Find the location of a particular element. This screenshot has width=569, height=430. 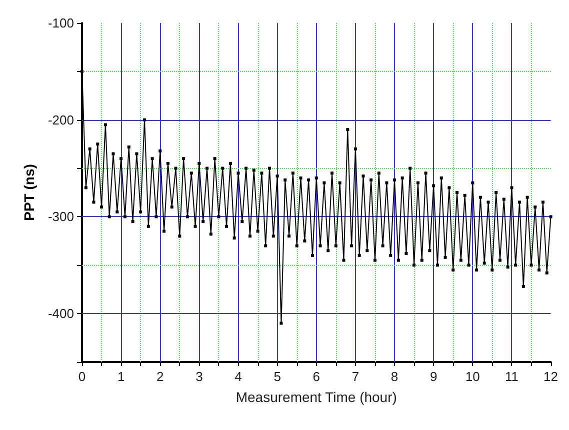

y-tick-label: -400 is located at coordinates (61, 314).